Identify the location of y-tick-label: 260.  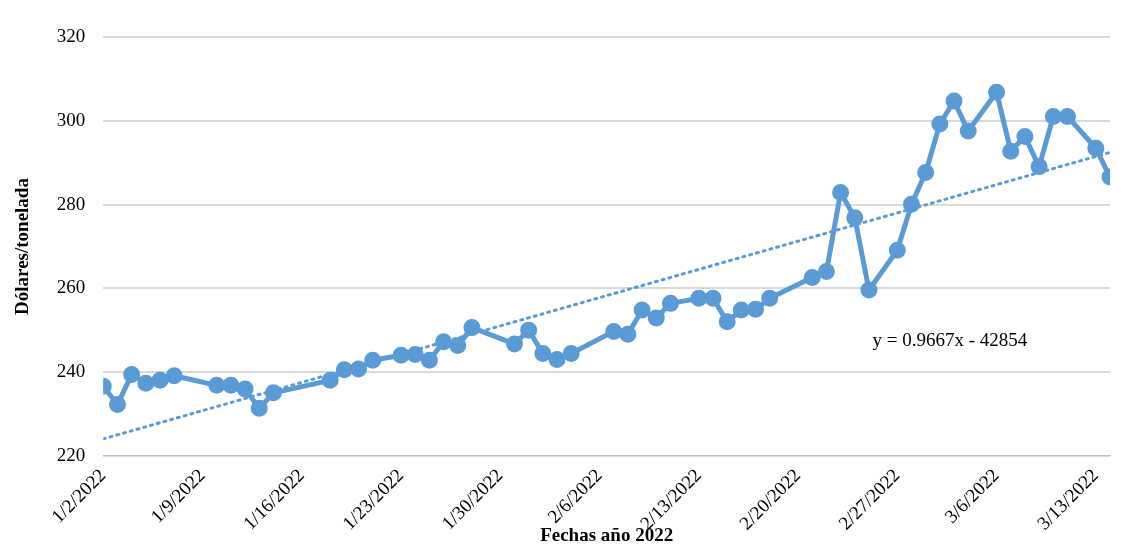
(71, 287).